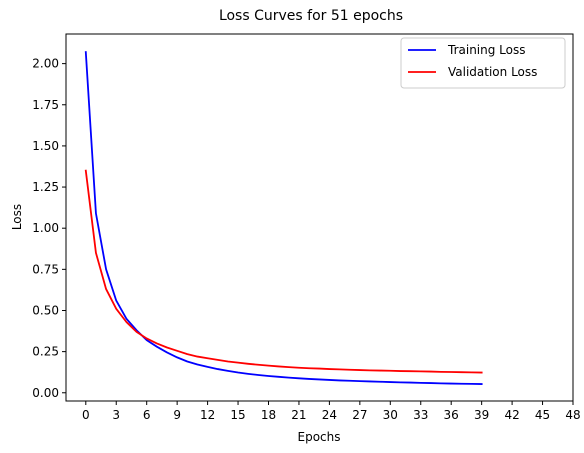 This screenshot has width=584, height=453. I want to click on y-tick-label: 1.00, so click(45, 228).